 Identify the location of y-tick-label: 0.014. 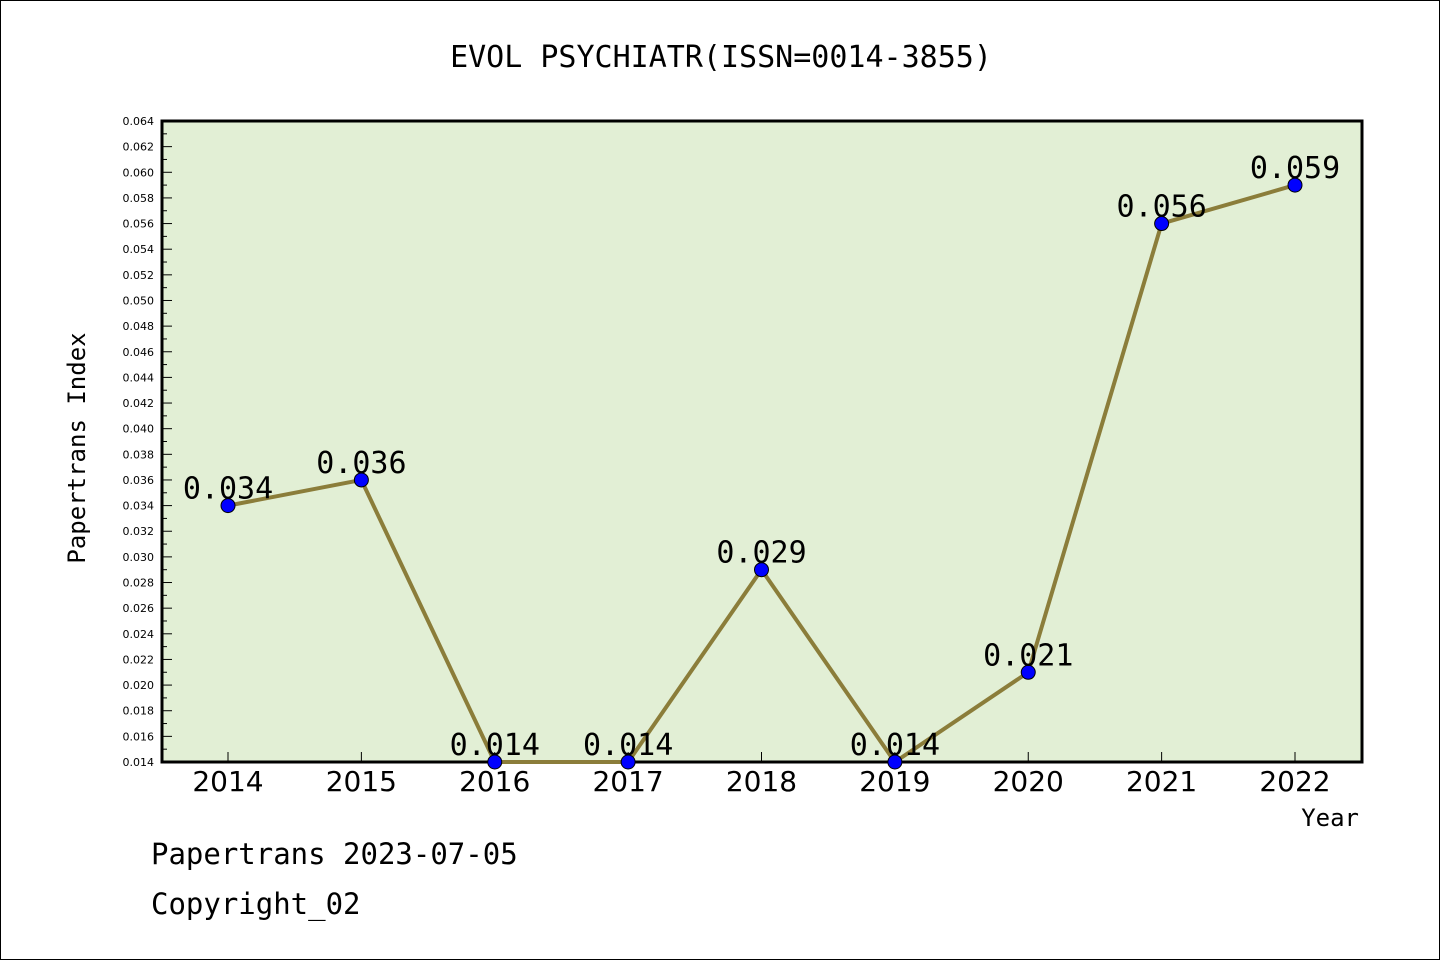
(139, 762).